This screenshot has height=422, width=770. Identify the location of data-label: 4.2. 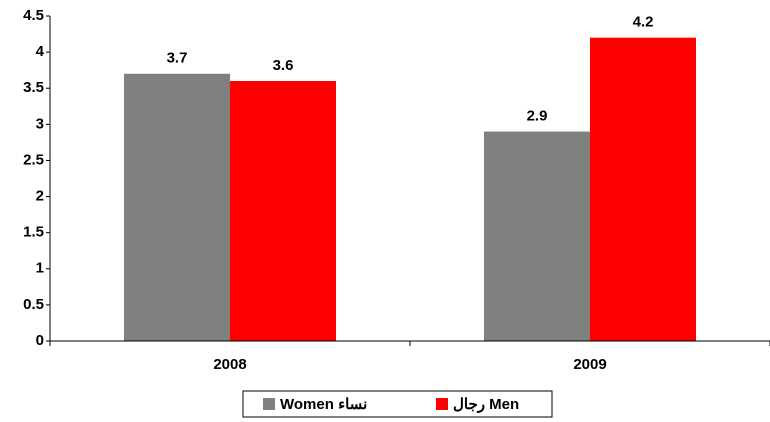
(643, 22).